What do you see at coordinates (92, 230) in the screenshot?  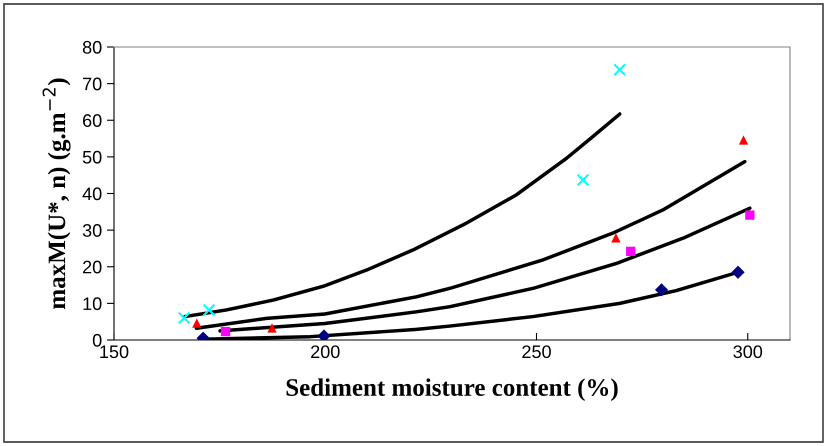 I see `y-tick-label: 30` at bounding box center [92, 230].